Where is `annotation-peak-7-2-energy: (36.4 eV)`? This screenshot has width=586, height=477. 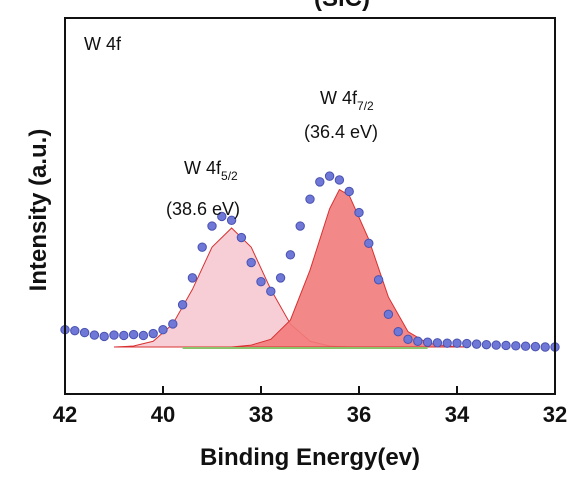 annotation-peak-7-2-energy: (36.4 eV) is located at coordinates (341, 132).